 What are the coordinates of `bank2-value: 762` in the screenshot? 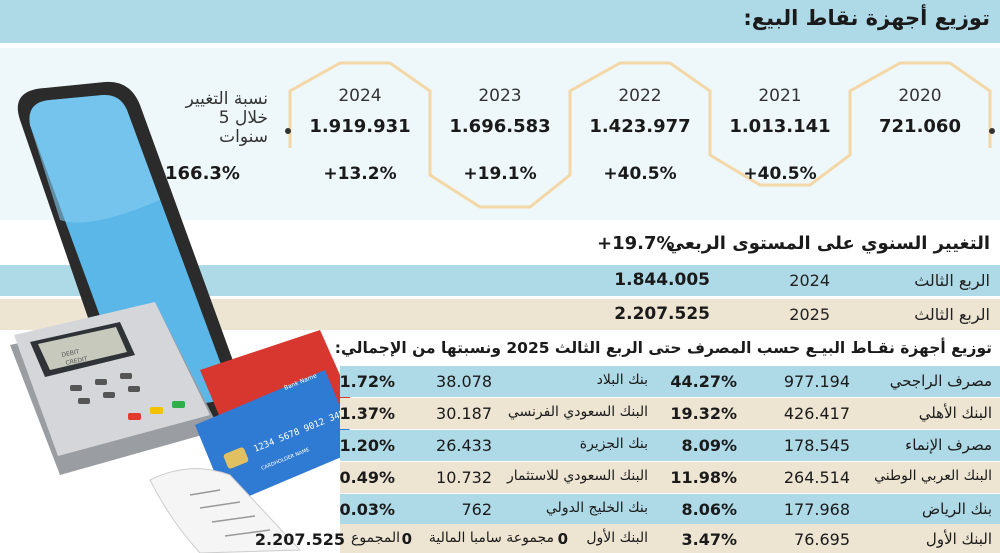 It's located at (476, 509).